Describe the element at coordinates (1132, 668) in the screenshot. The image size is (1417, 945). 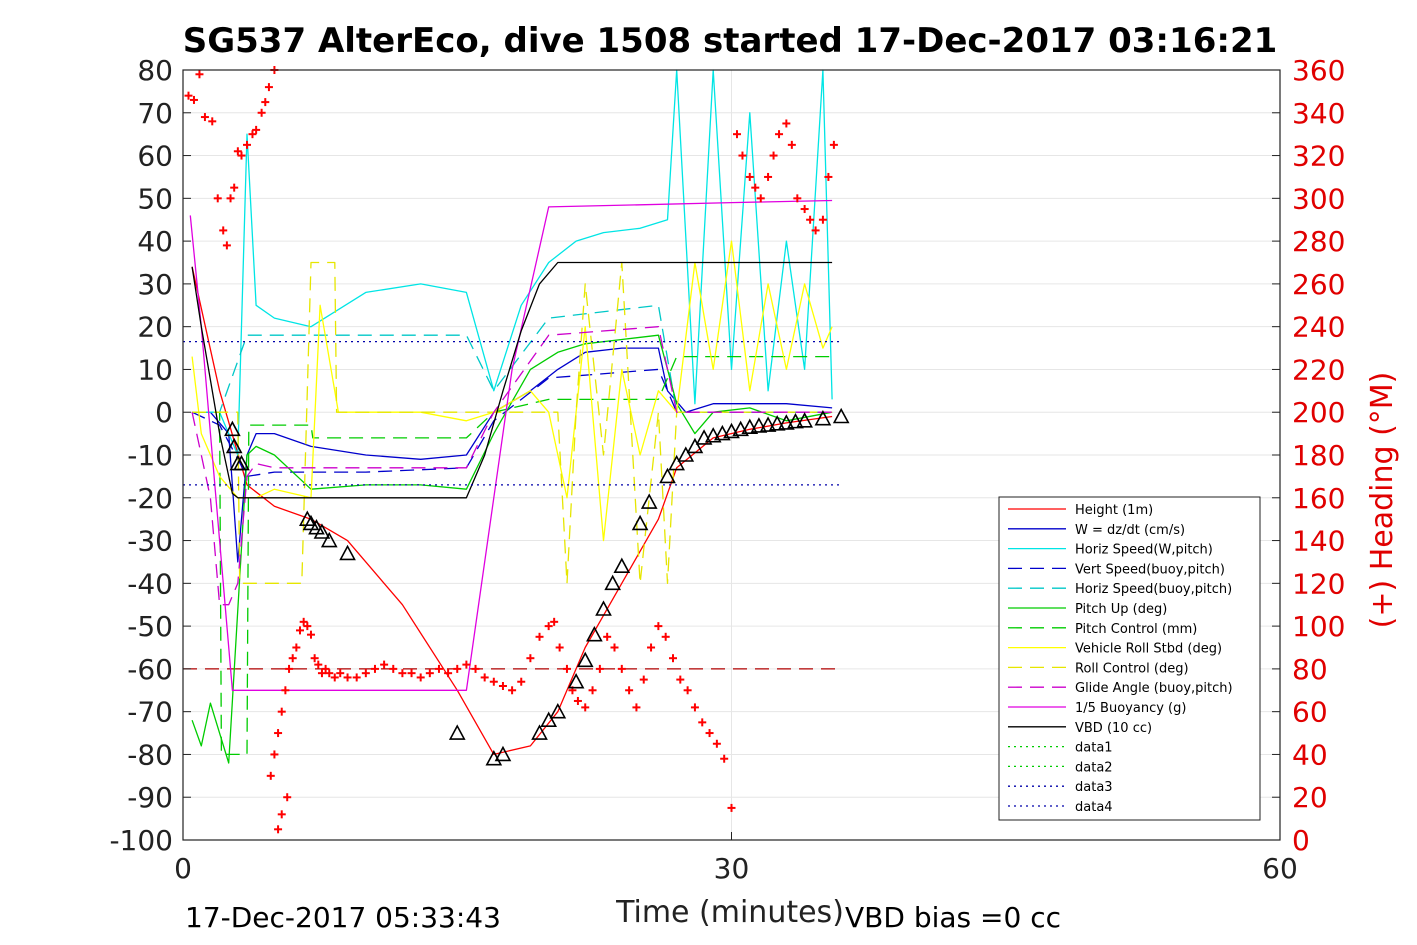
I see `legend-entry-8: Roll Control (deg)` at that location.